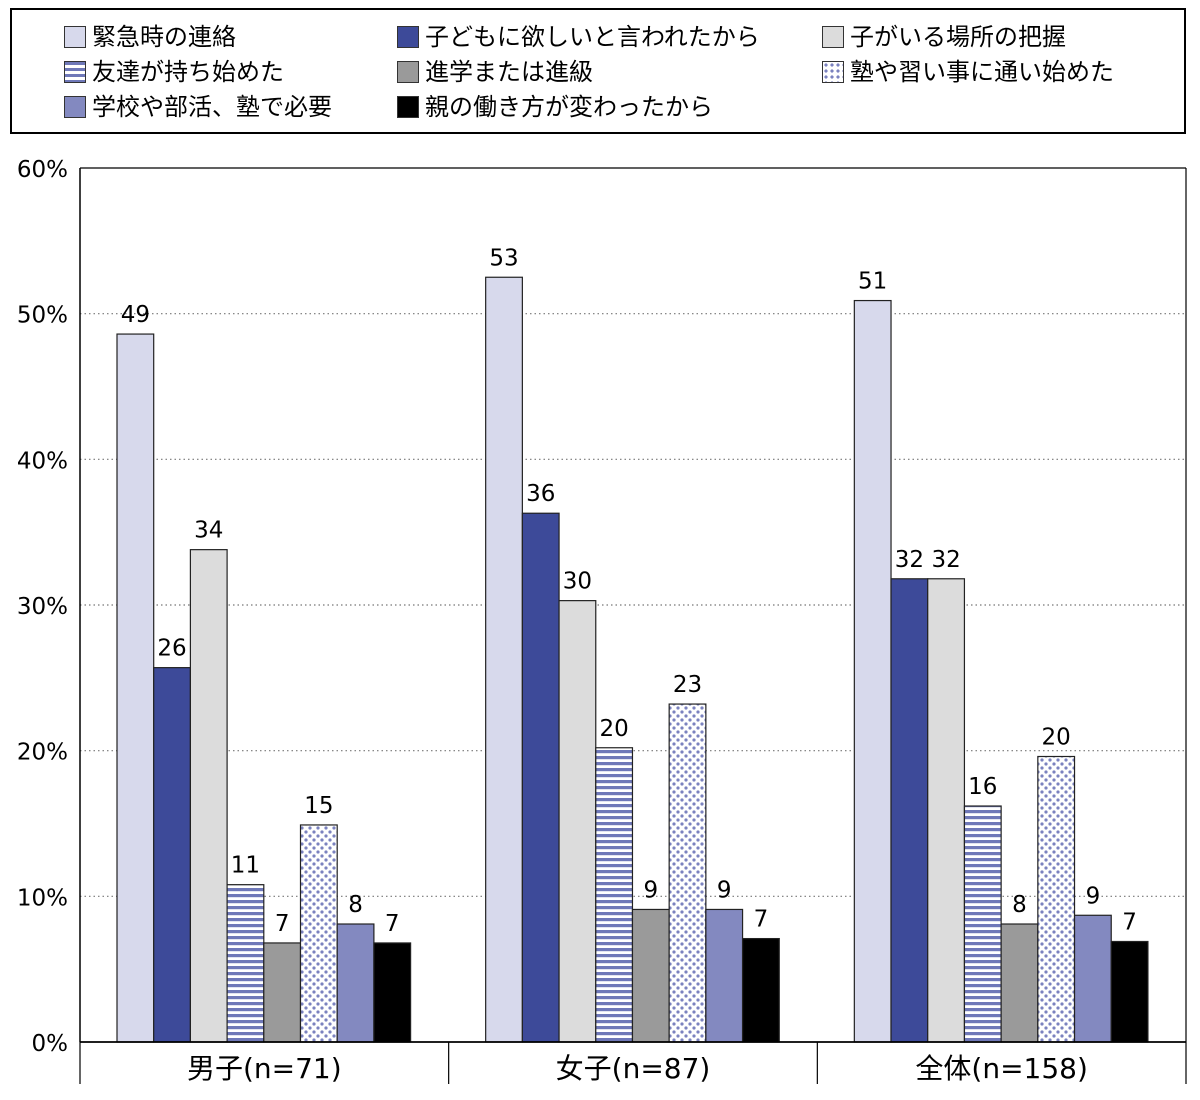 This screenshot has width=1200, height=1100. What do you see at coordinates (592, 37) in the screenshot?
I see `legend-label: 子どもに欲しいと言われたから` at bounding box center [592, 37].